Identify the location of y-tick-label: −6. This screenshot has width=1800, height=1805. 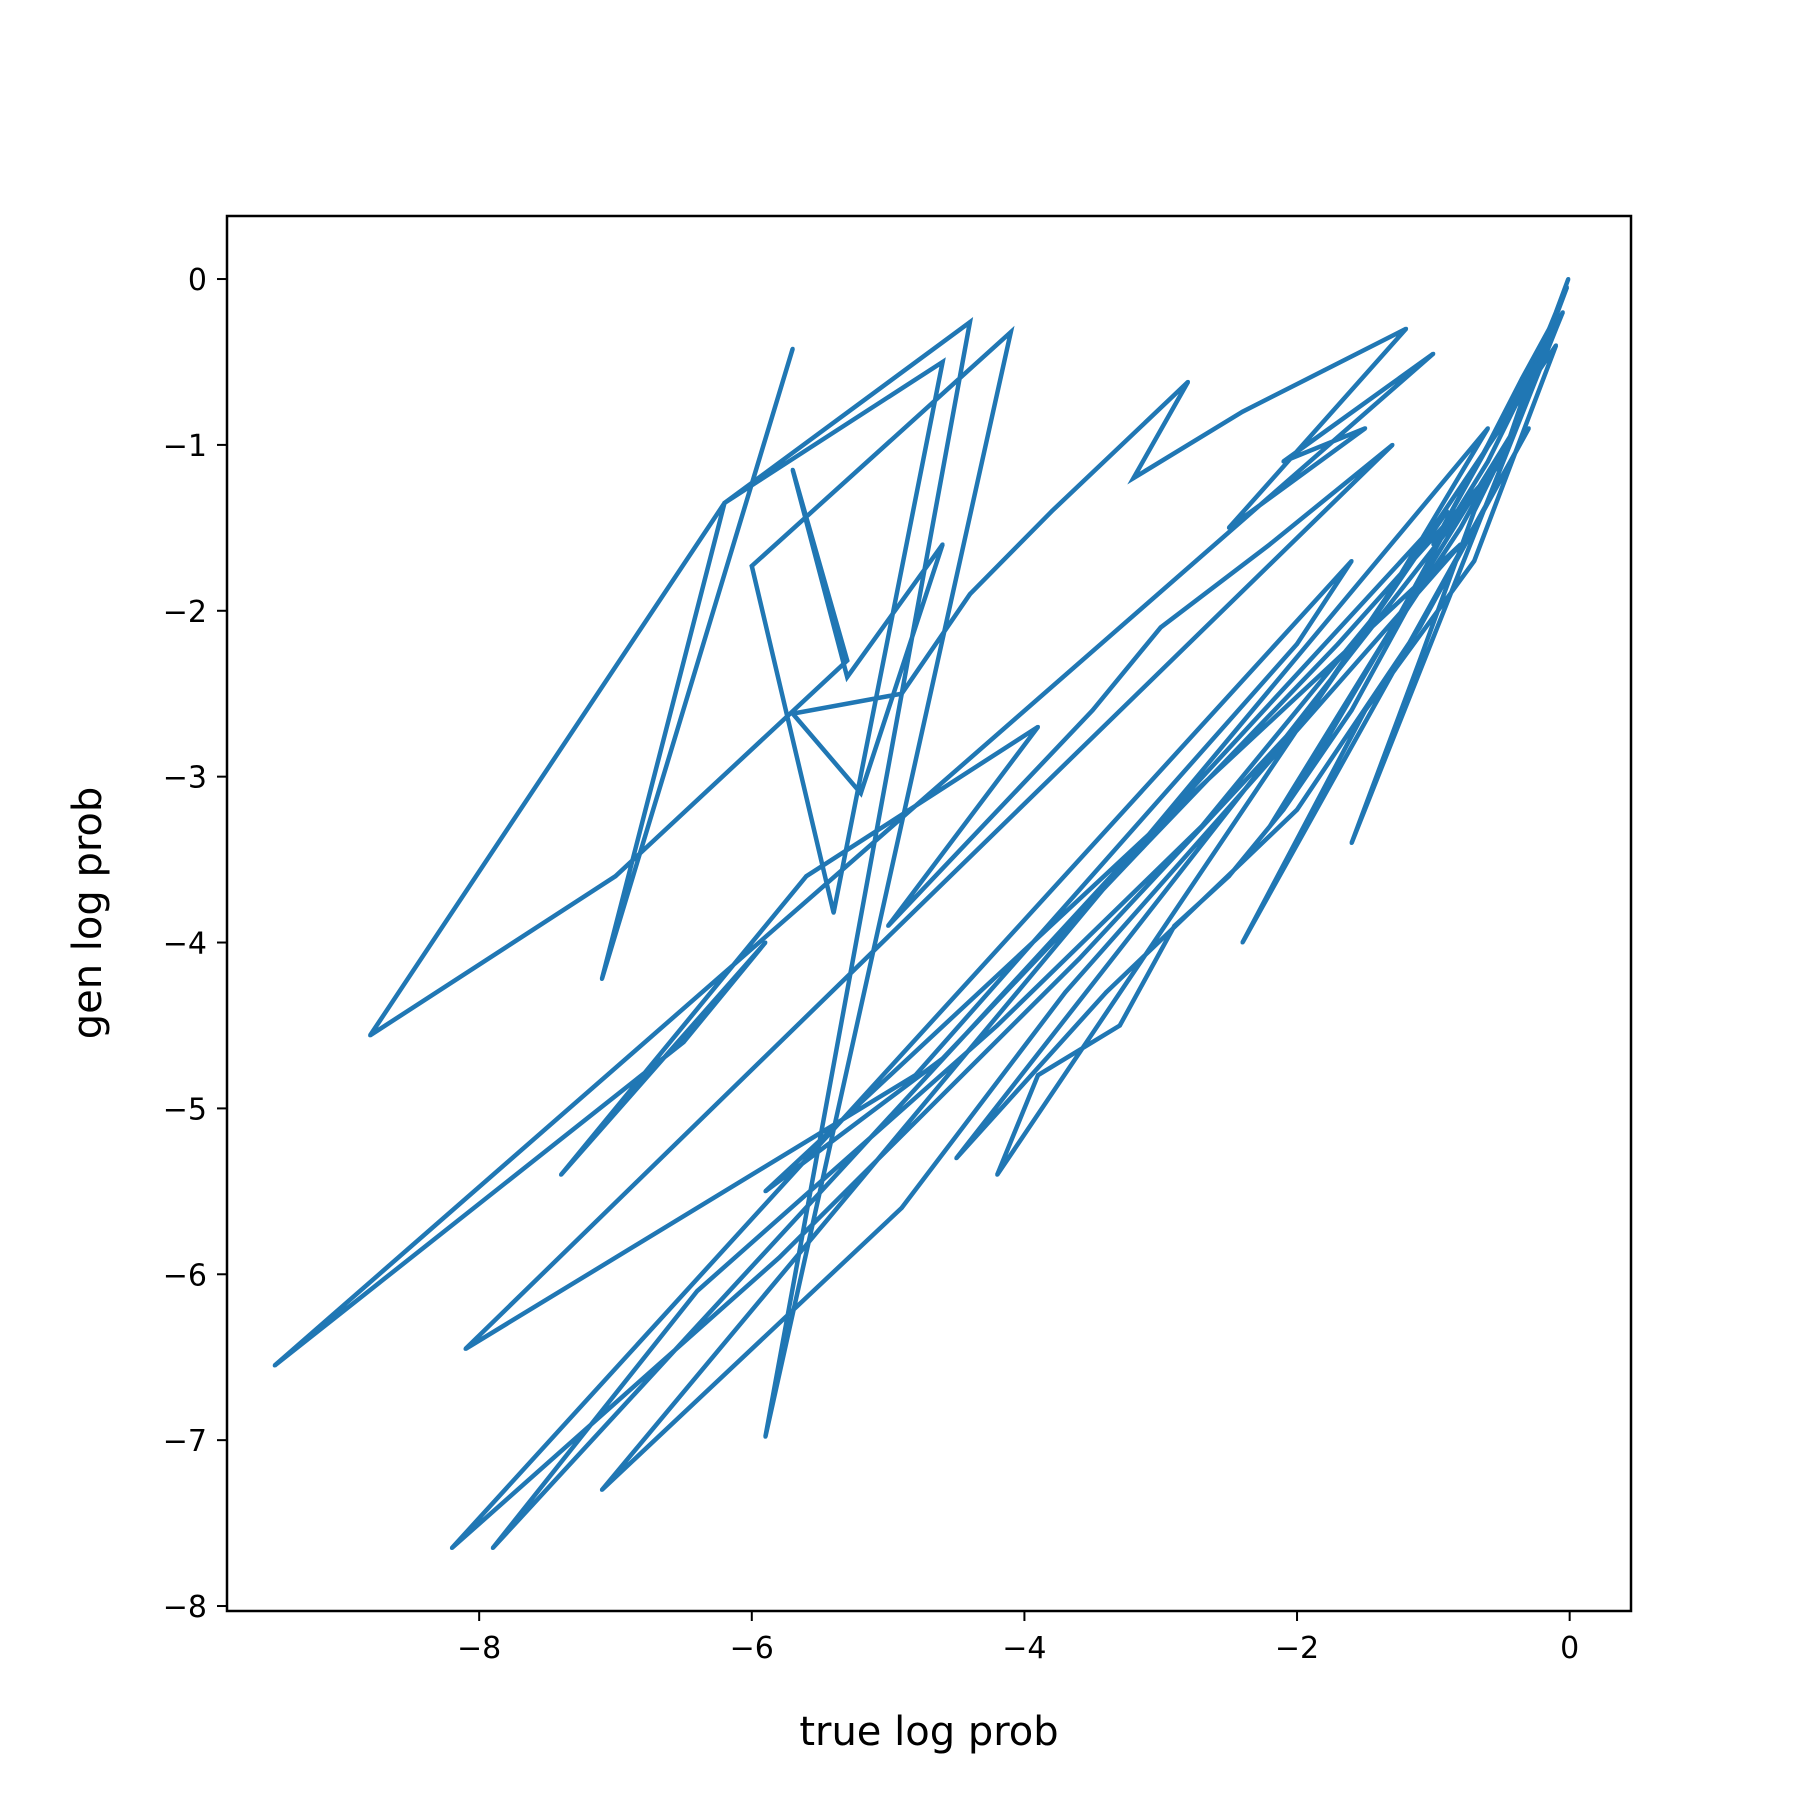
(185, 1275).